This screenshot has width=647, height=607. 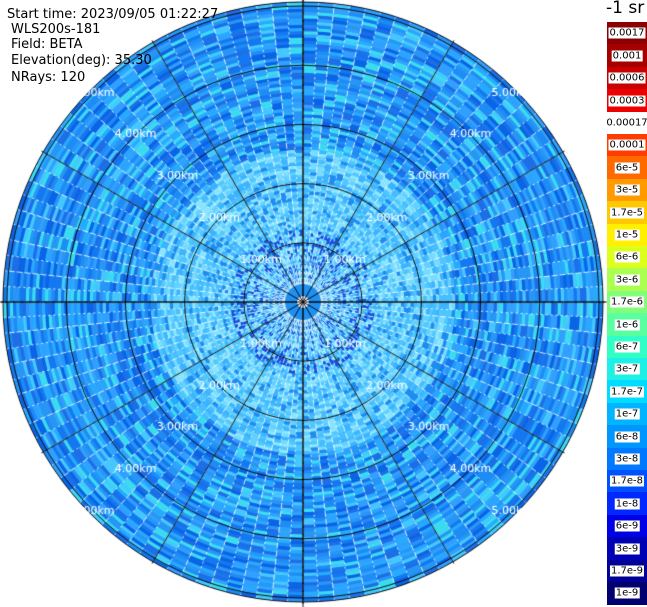 I want to click on colorbar-tick-label: 0.00017, so click(x=626, y=123).